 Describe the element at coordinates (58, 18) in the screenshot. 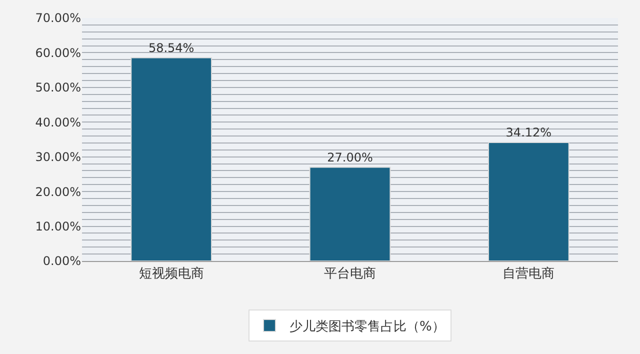

I see `y-tick-label: 70.00%` at that location.